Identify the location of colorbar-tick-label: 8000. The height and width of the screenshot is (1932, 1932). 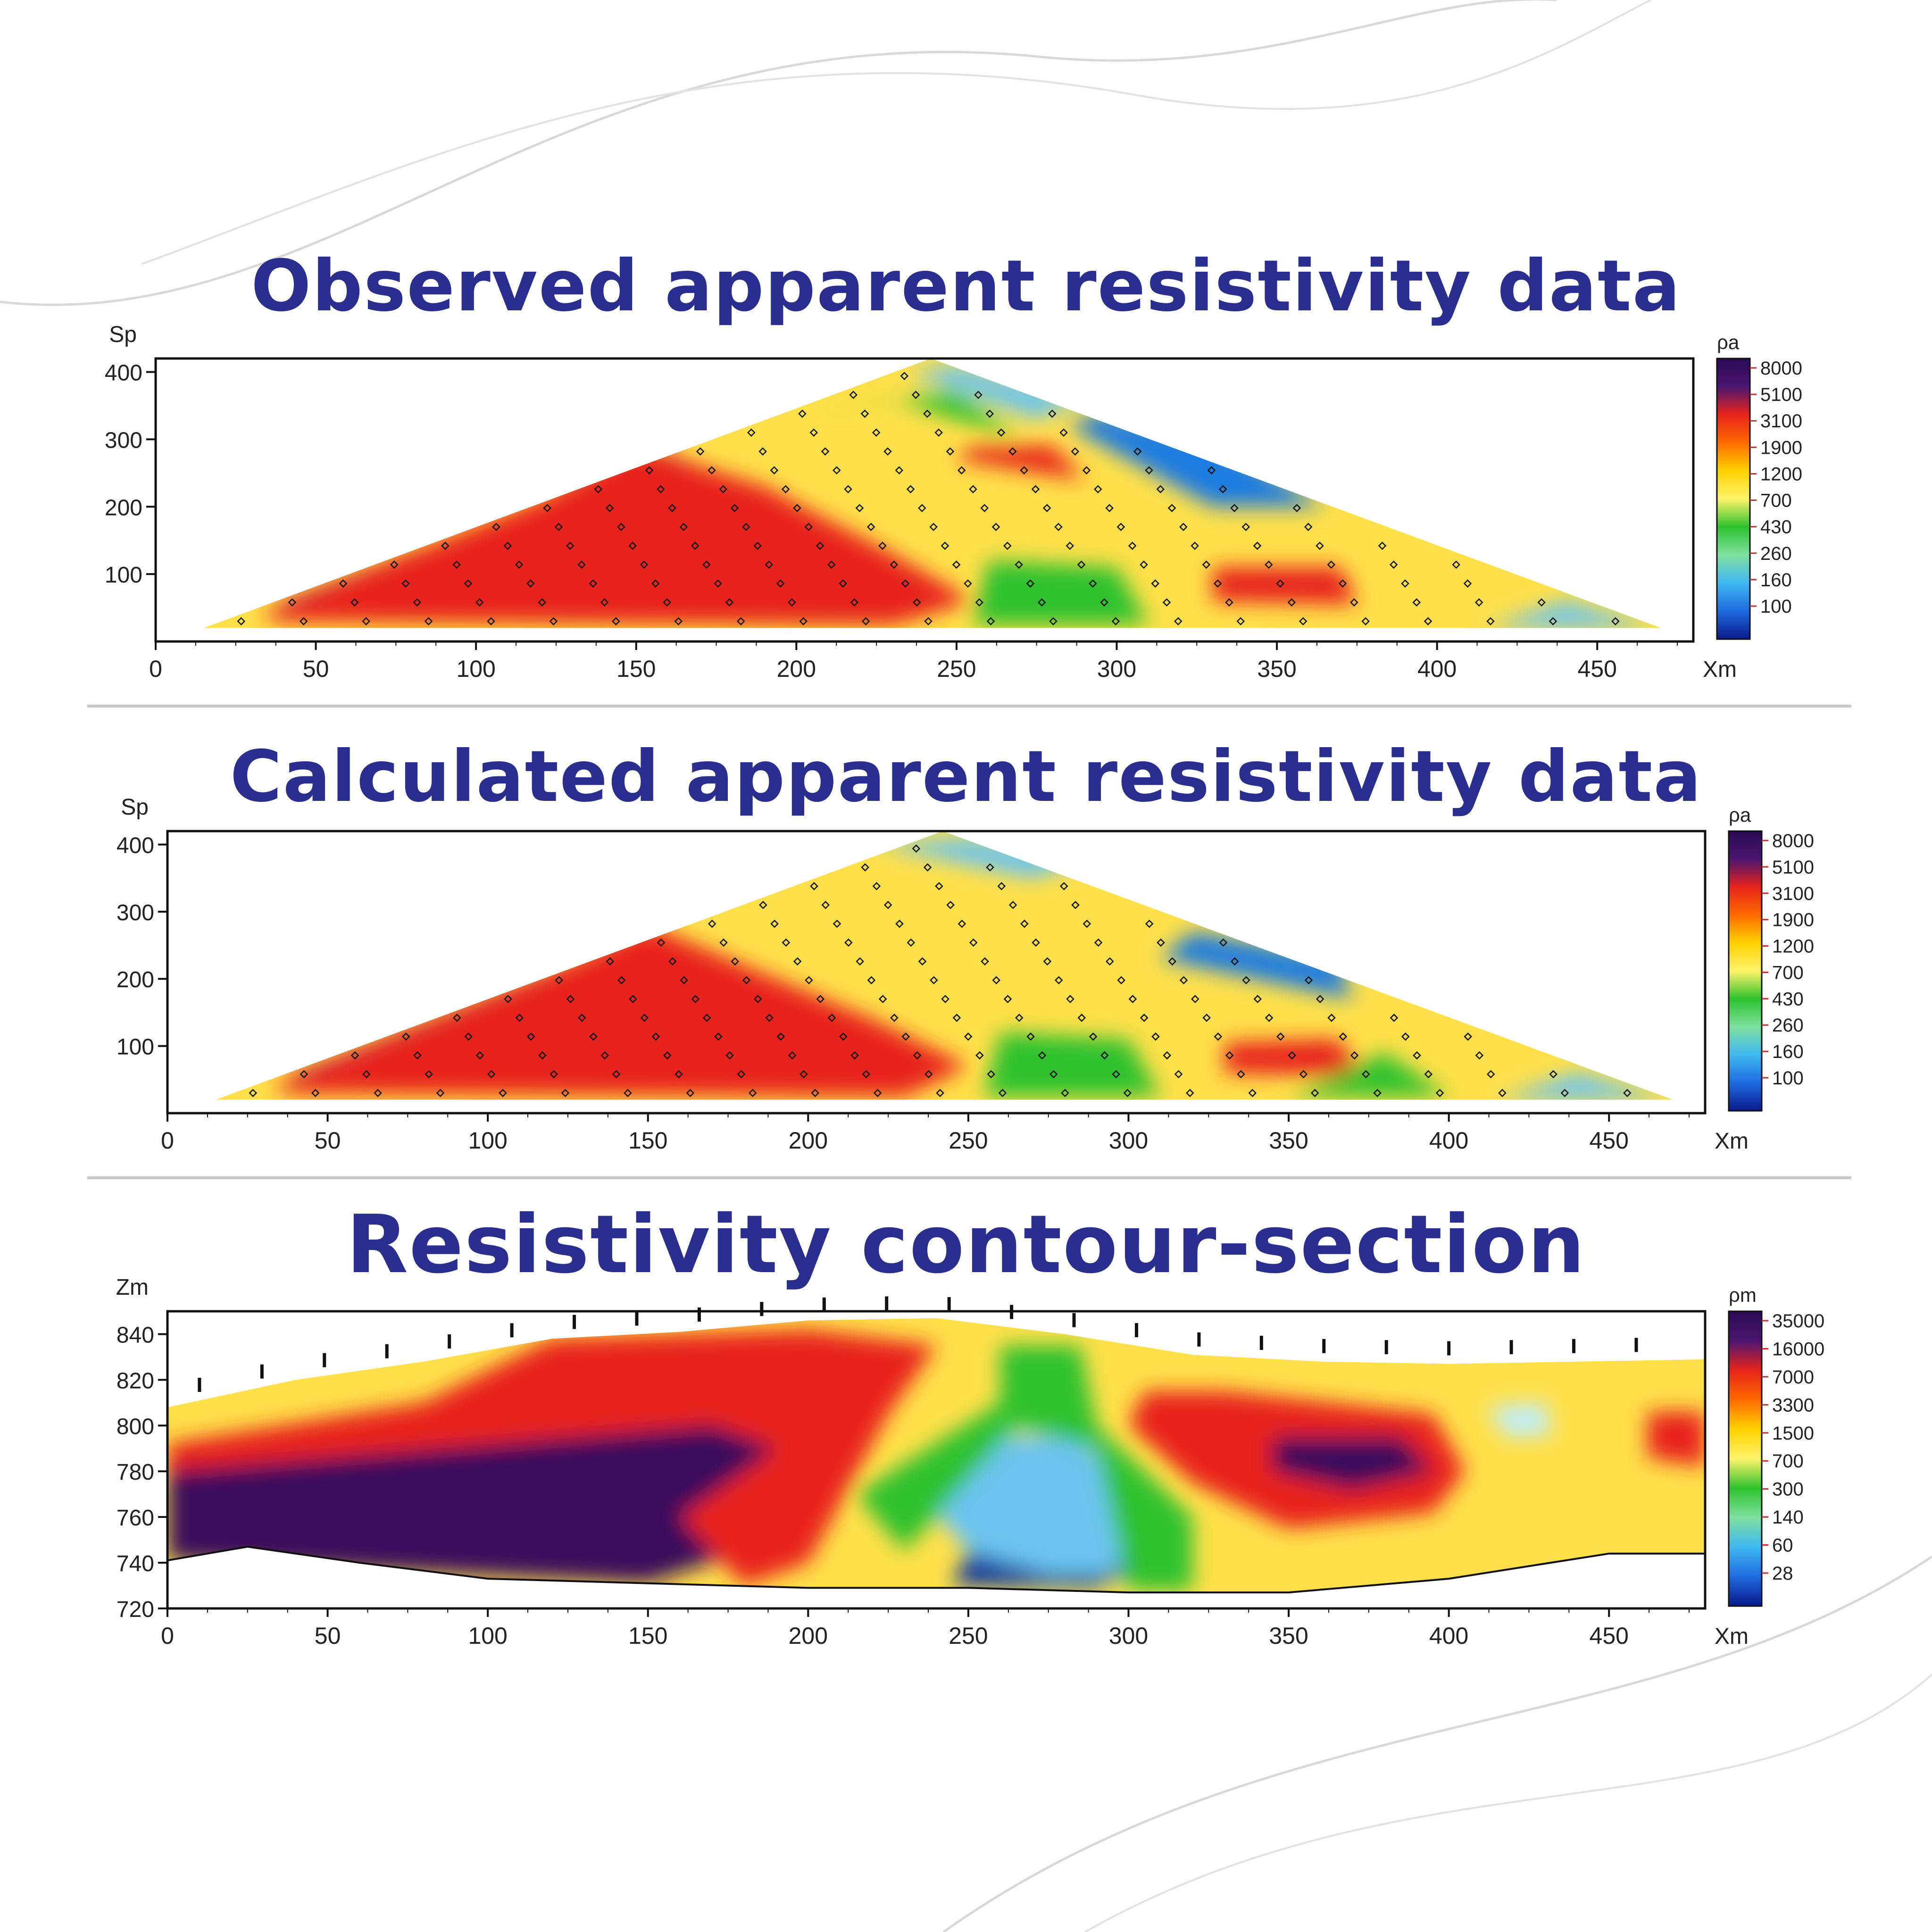
(1793, 841).